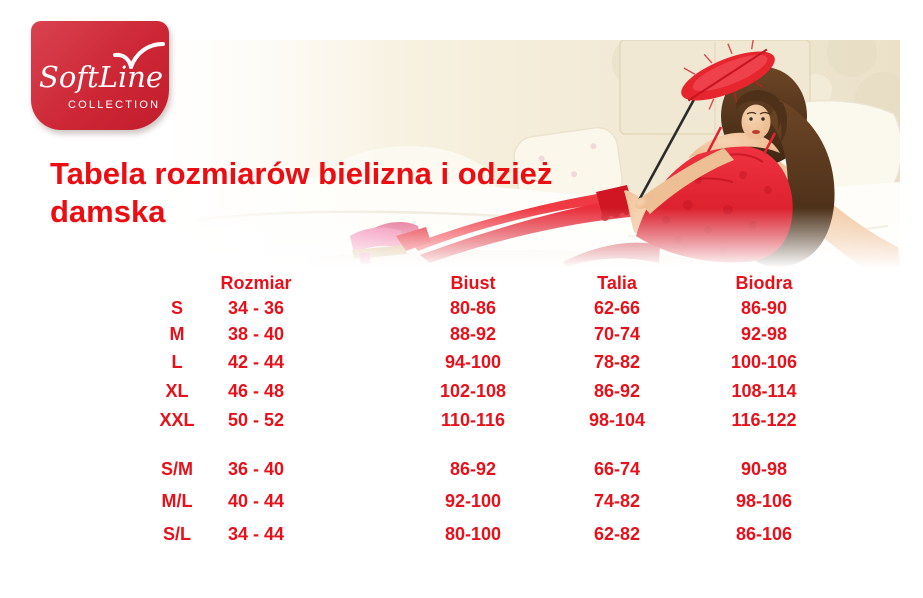 The image size is (923, 598). Describe the element at coordinates (256, 362) in the screenshot. I see `cell-rozmiar: 42 - 44` at that location.